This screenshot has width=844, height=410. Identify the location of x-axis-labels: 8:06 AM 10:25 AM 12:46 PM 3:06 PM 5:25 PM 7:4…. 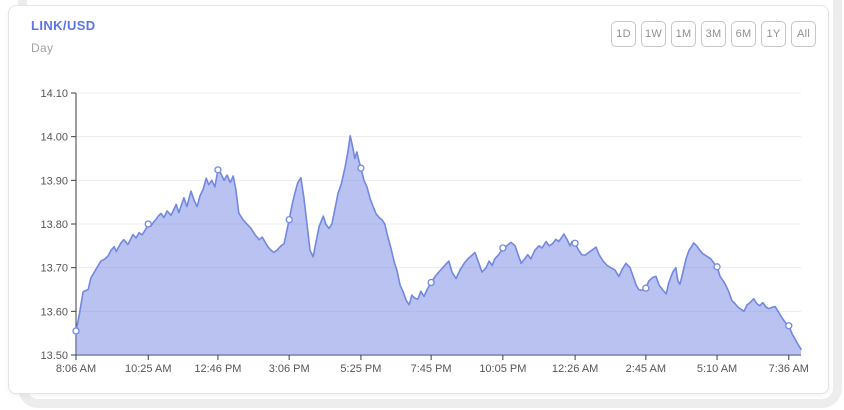
(432, 369).